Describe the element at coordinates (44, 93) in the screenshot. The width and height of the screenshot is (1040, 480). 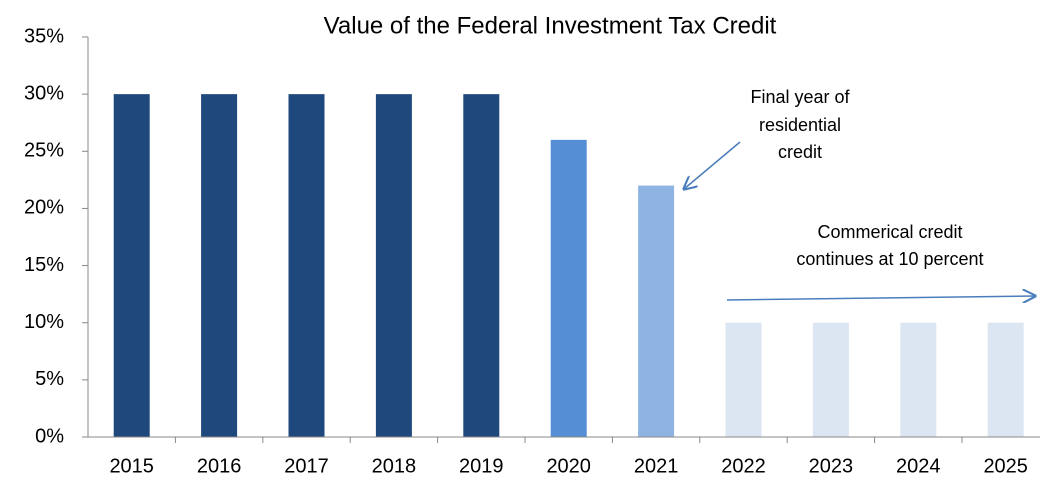
I see `y-tick-label: 30%` at that location.